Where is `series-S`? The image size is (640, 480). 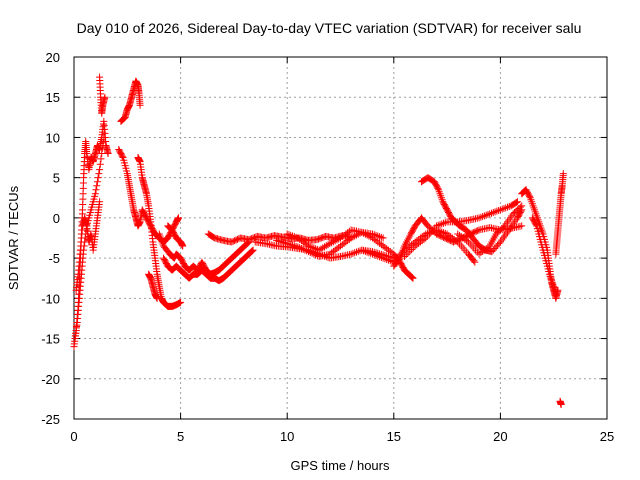 series-S is located at coordinates (460, 229).